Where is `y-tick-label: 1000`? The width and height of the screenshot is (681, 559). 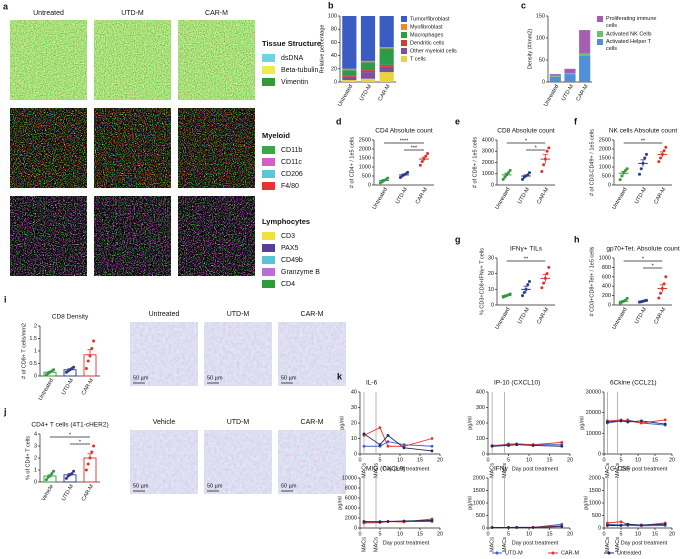 y-tick-label: 1000 is located at coordinates (605, 258).